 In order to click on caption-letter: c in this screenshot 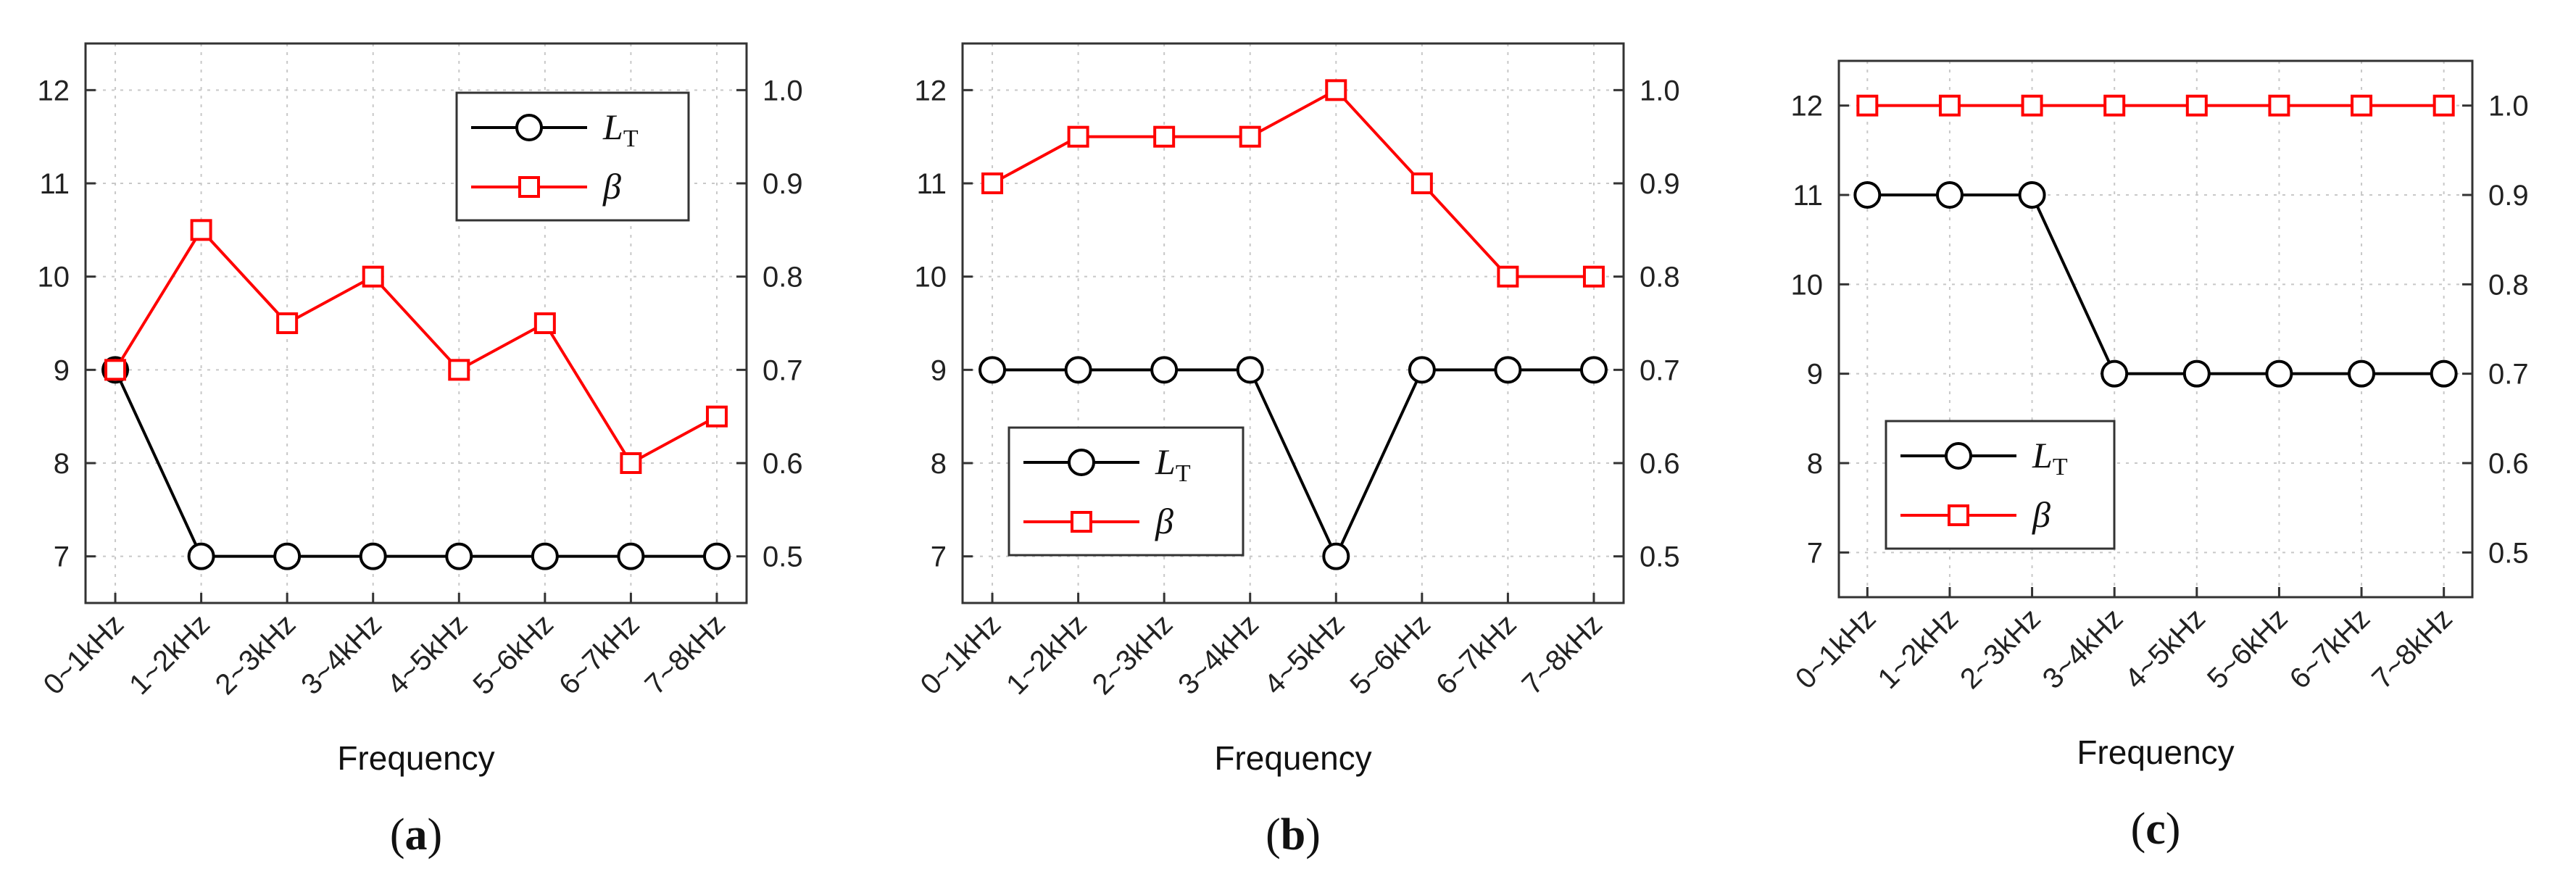, I will do `click(2155, 829)`.